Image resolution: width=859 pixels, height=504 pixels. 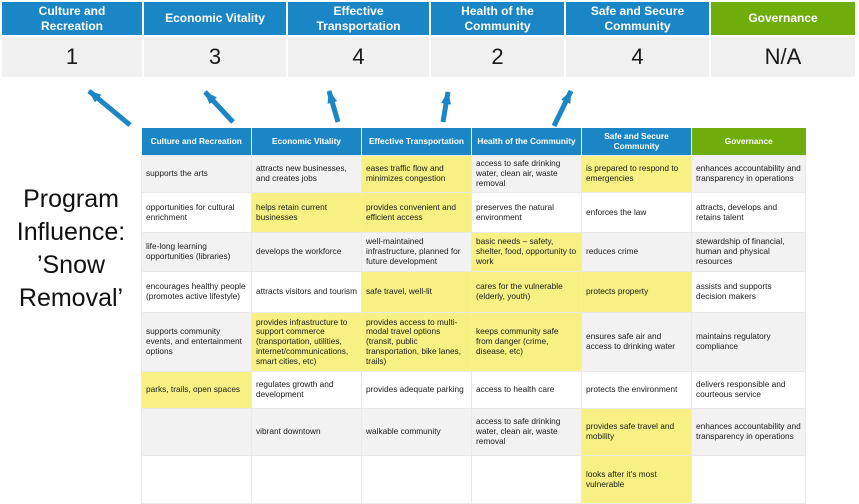 I want to click on matrix-cell: enforces the law, so click(x=636, y=212).